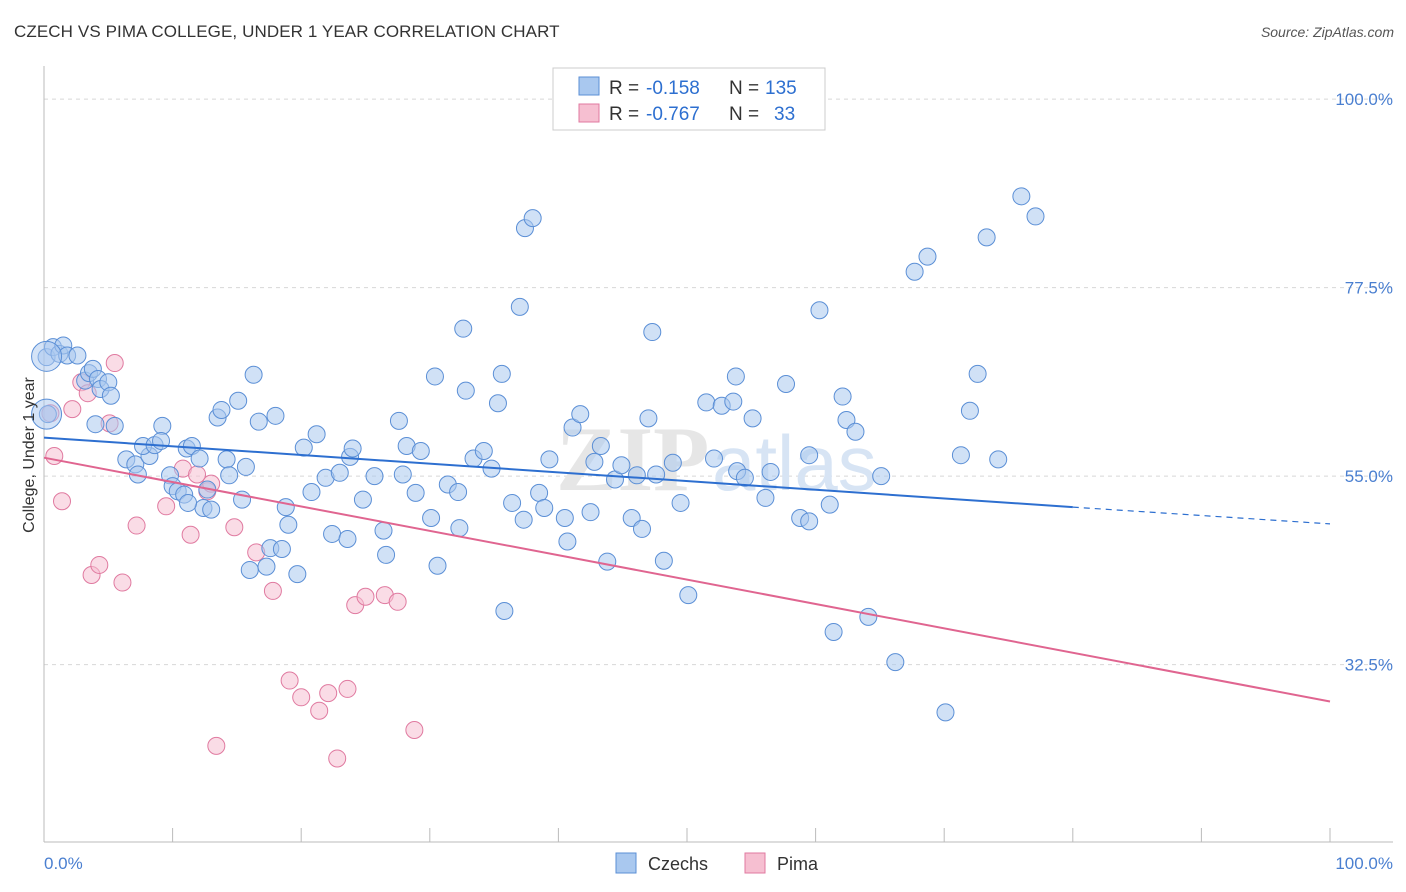 Image resolution: width=1406 pixels, height=892 pixels. I want to click on y-axis-label: College, Under 1 year, so click(29, 455).